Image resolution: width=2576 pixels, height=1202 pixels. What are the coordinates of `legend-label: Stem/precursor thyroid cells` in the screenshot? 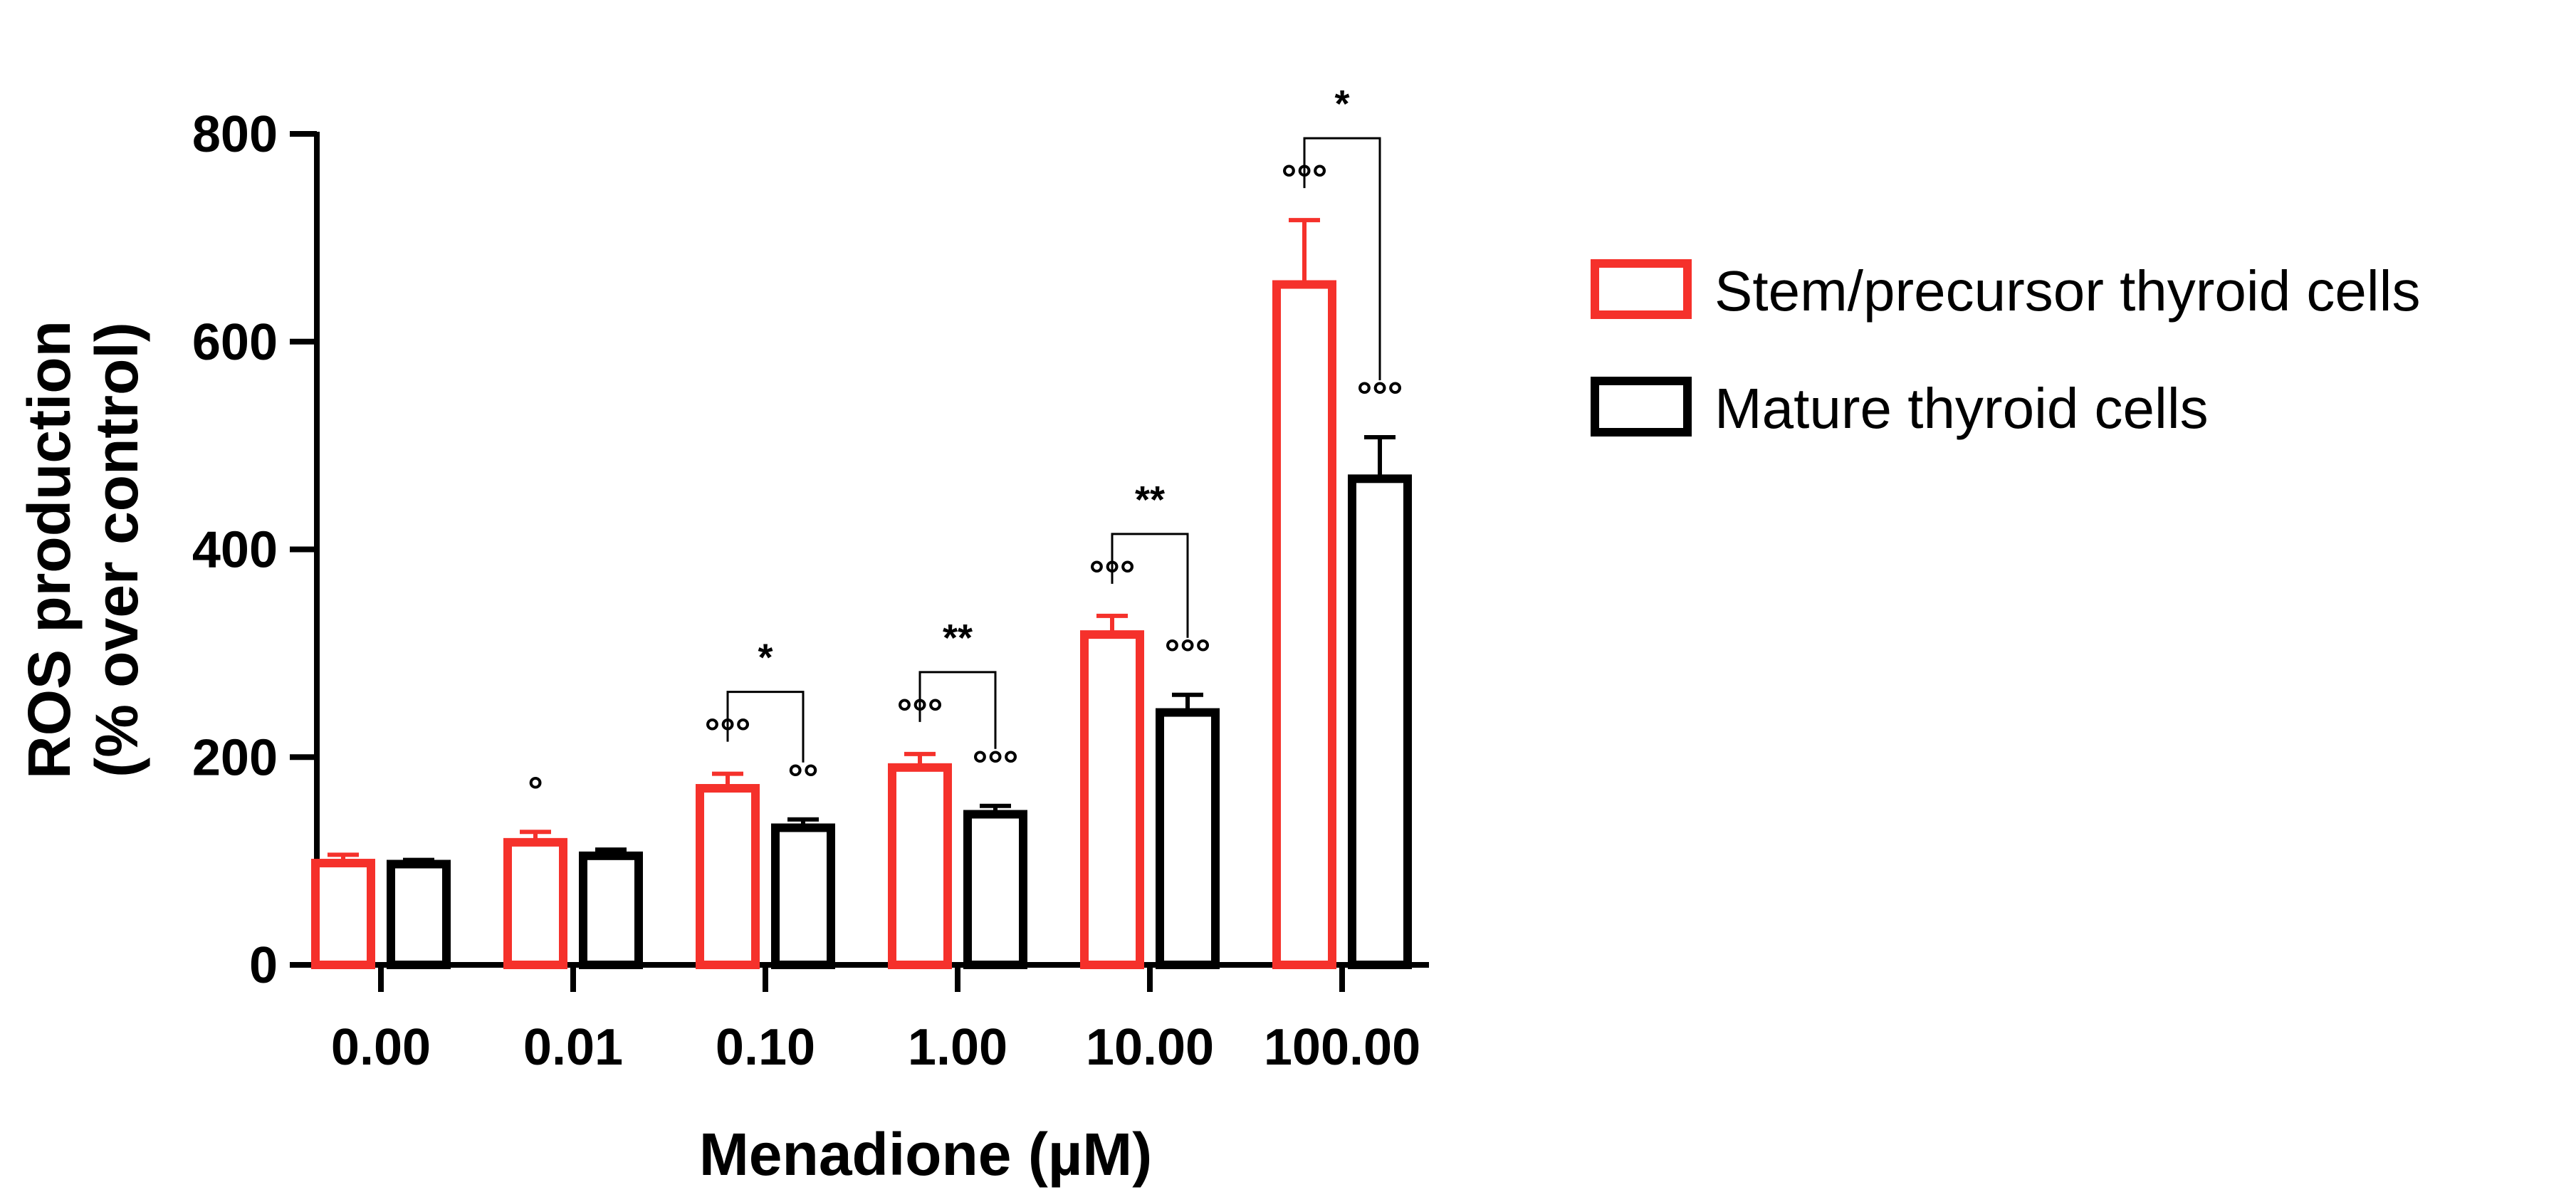 It's located at (2067, 291).